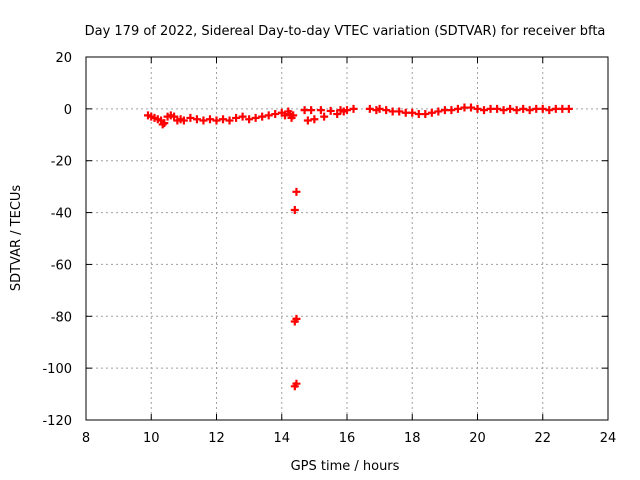  What do you see at coordinates (61, 162) in the screenshot?
I see `y-tick-label: -20` at bounding box center [61, 162].